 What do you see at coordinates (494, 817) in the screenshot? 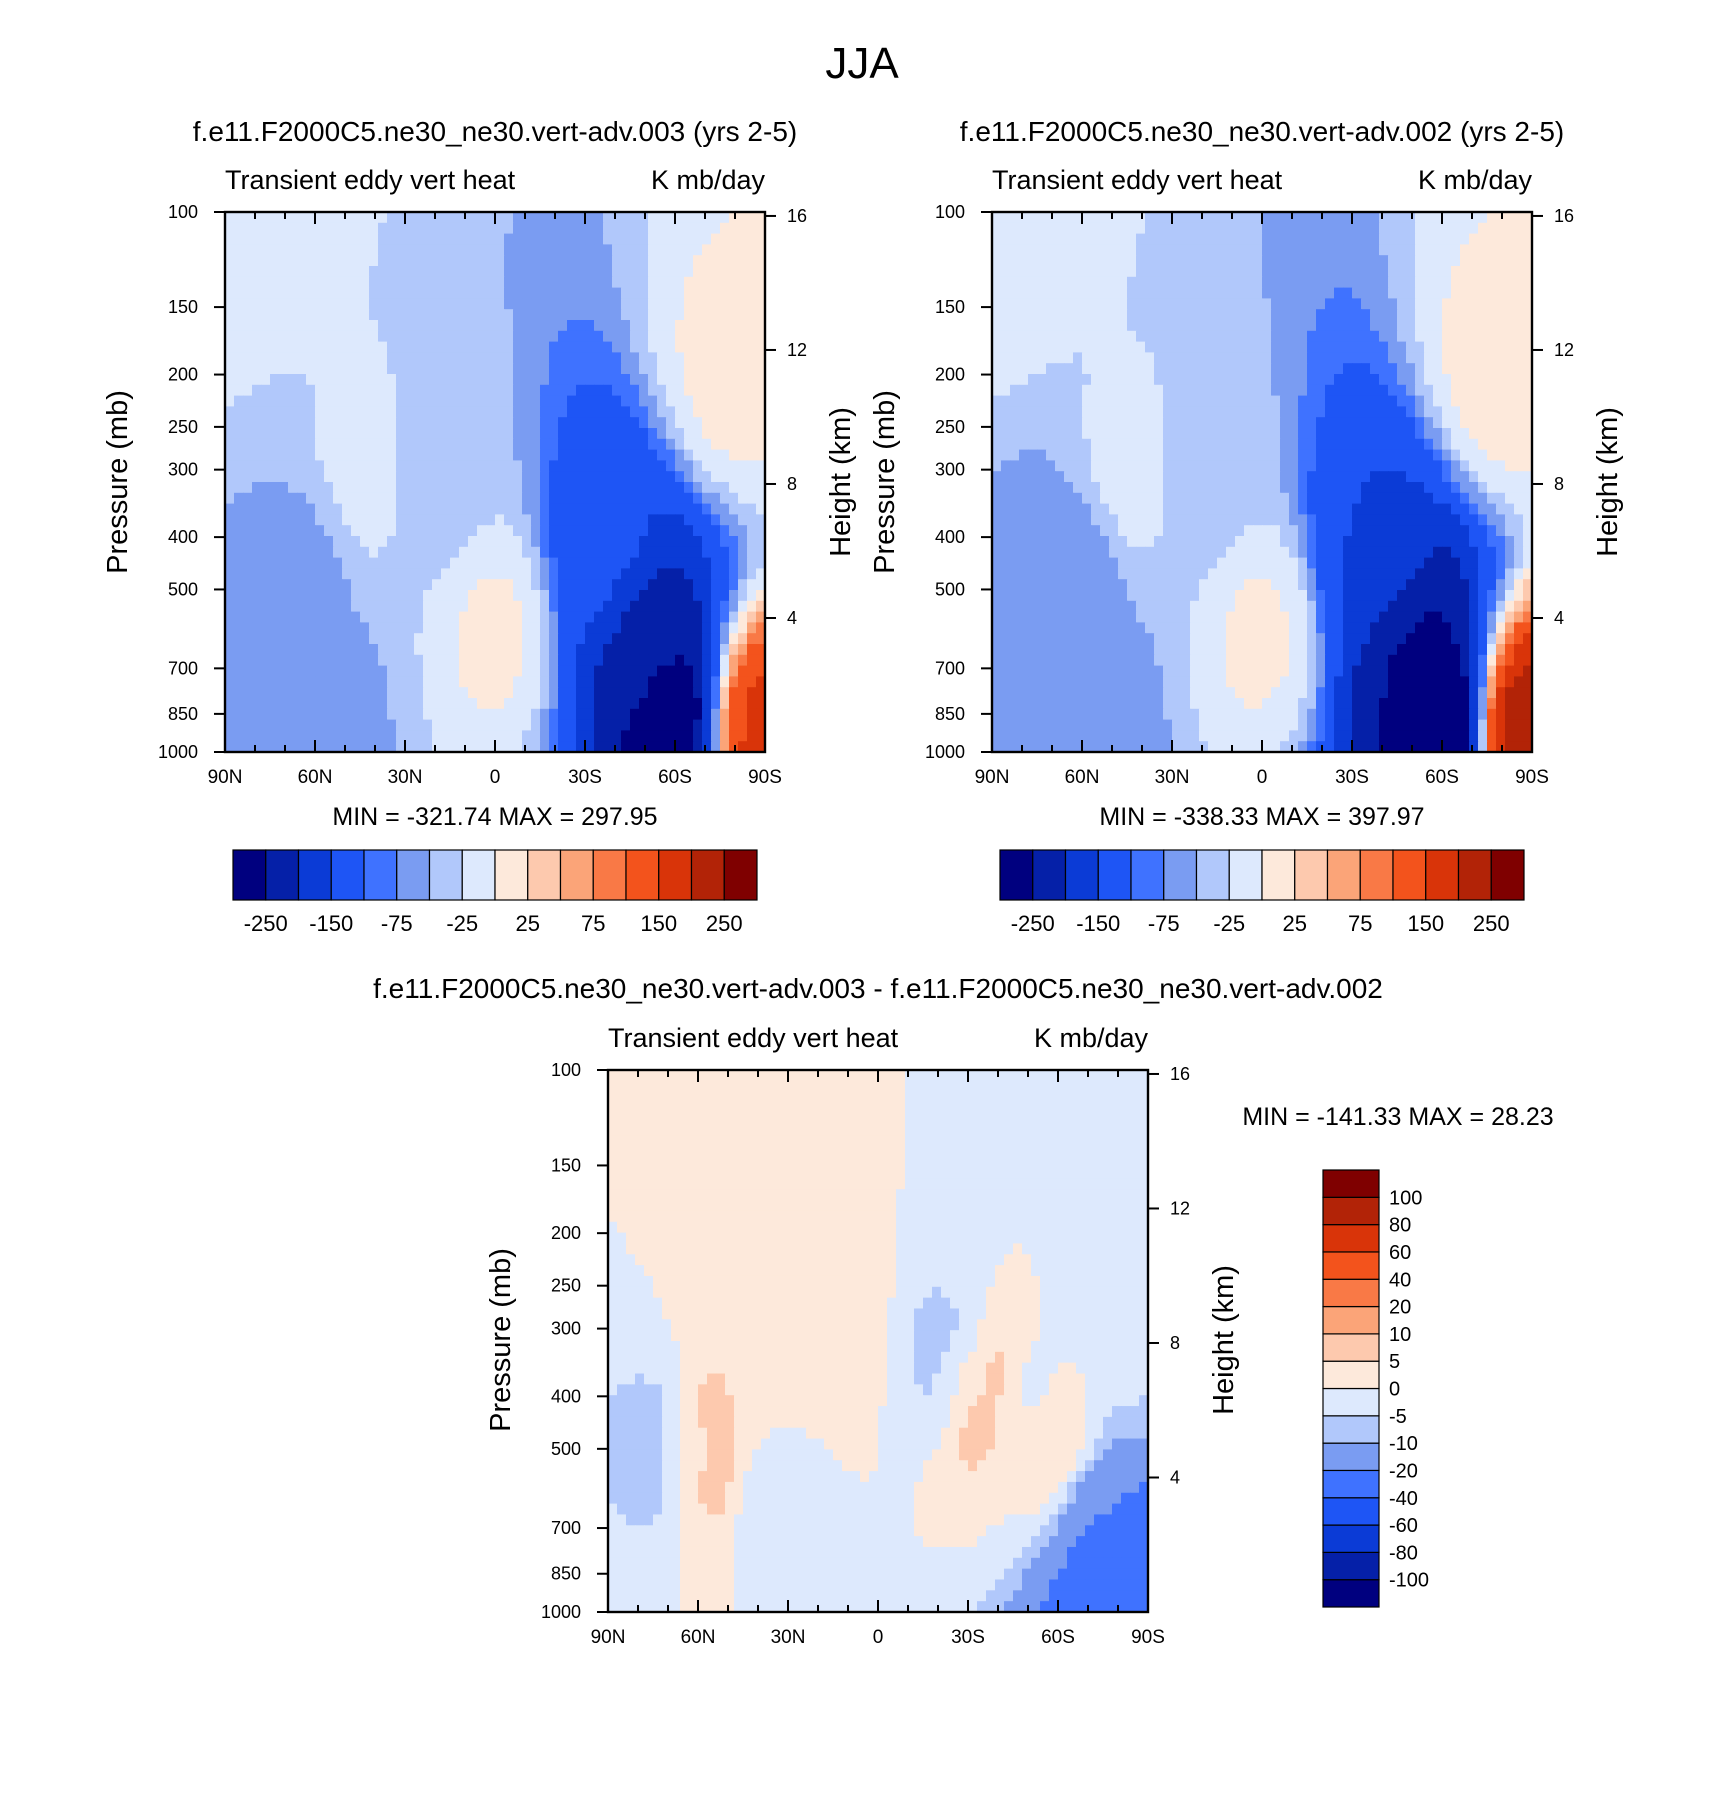
I see `min-max-stats: MIN = -321.74 MAX = 297.95` at bounding box center [494, 817].